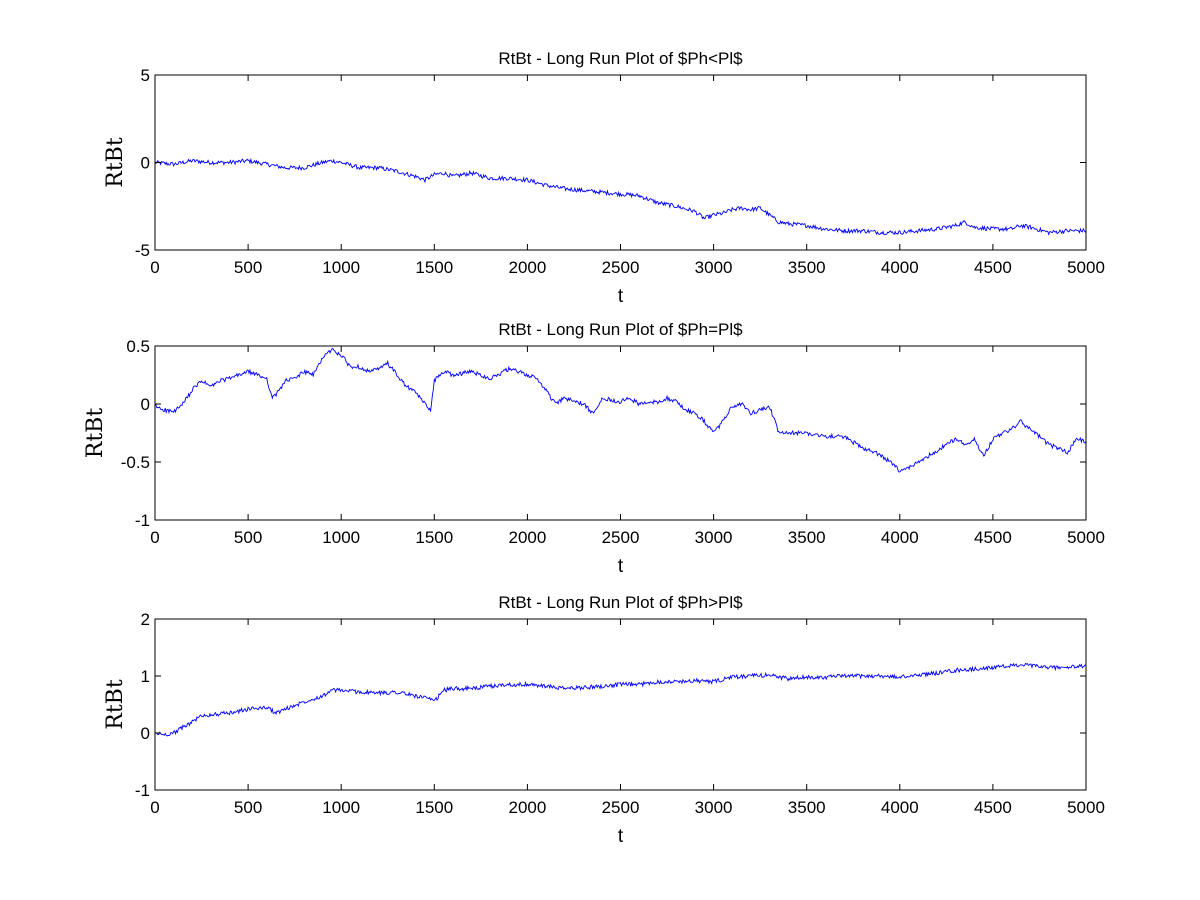  What do you see at coordinates (138, 346) in the screenshot?
I see `y-tick-label: 0.5` at bounding box center [138, 346].